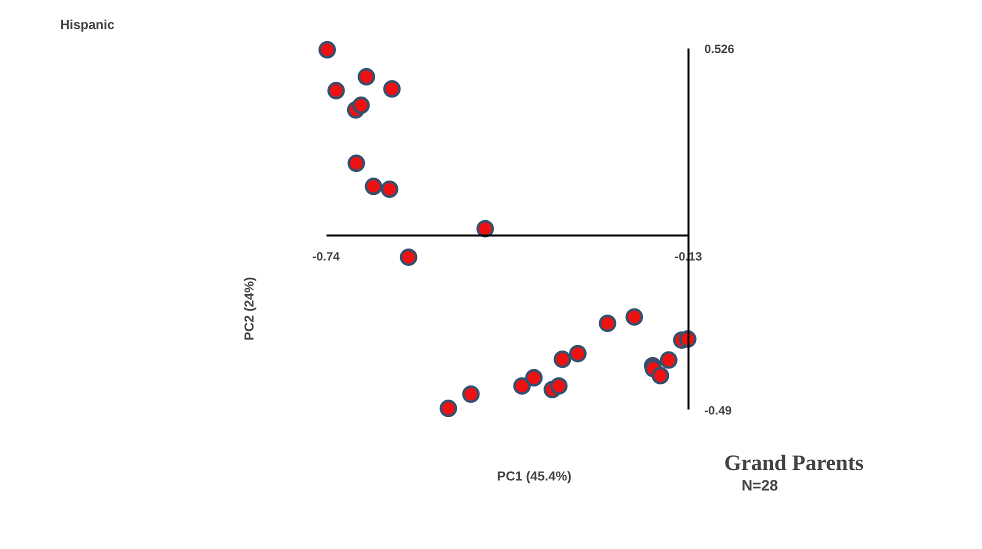 The image size is (982, 549). I want to click on y-tick-label: 0.526, so click(719, 49).